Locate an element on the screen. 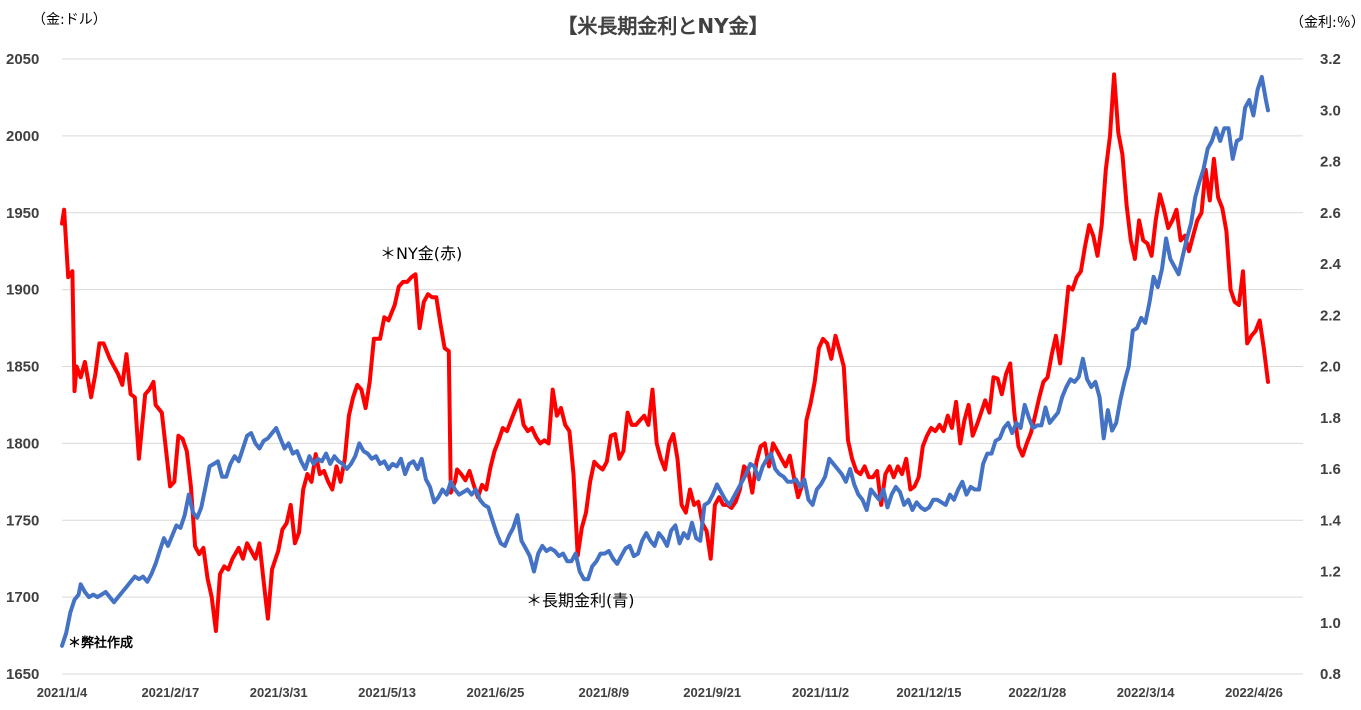  right-tick-label: 1.2 is located at coordinates (1330, 572).